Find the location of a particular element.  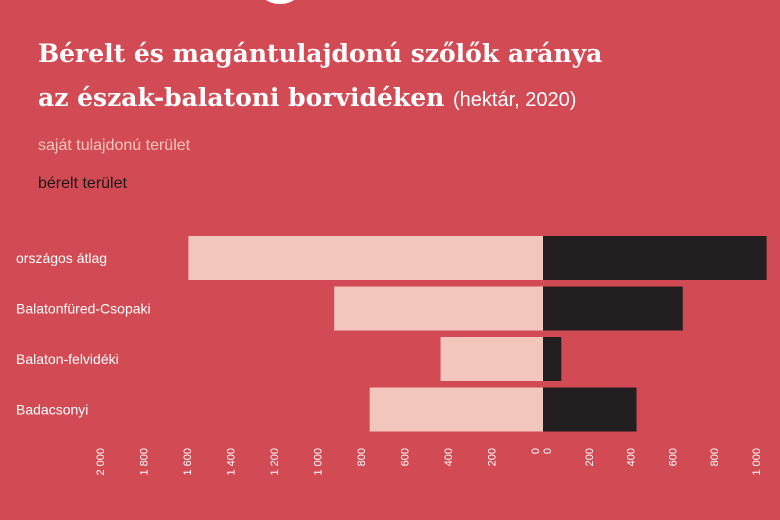

title-line-2: az észak-balatoni borvidéken is located at coordinates (241, 97).